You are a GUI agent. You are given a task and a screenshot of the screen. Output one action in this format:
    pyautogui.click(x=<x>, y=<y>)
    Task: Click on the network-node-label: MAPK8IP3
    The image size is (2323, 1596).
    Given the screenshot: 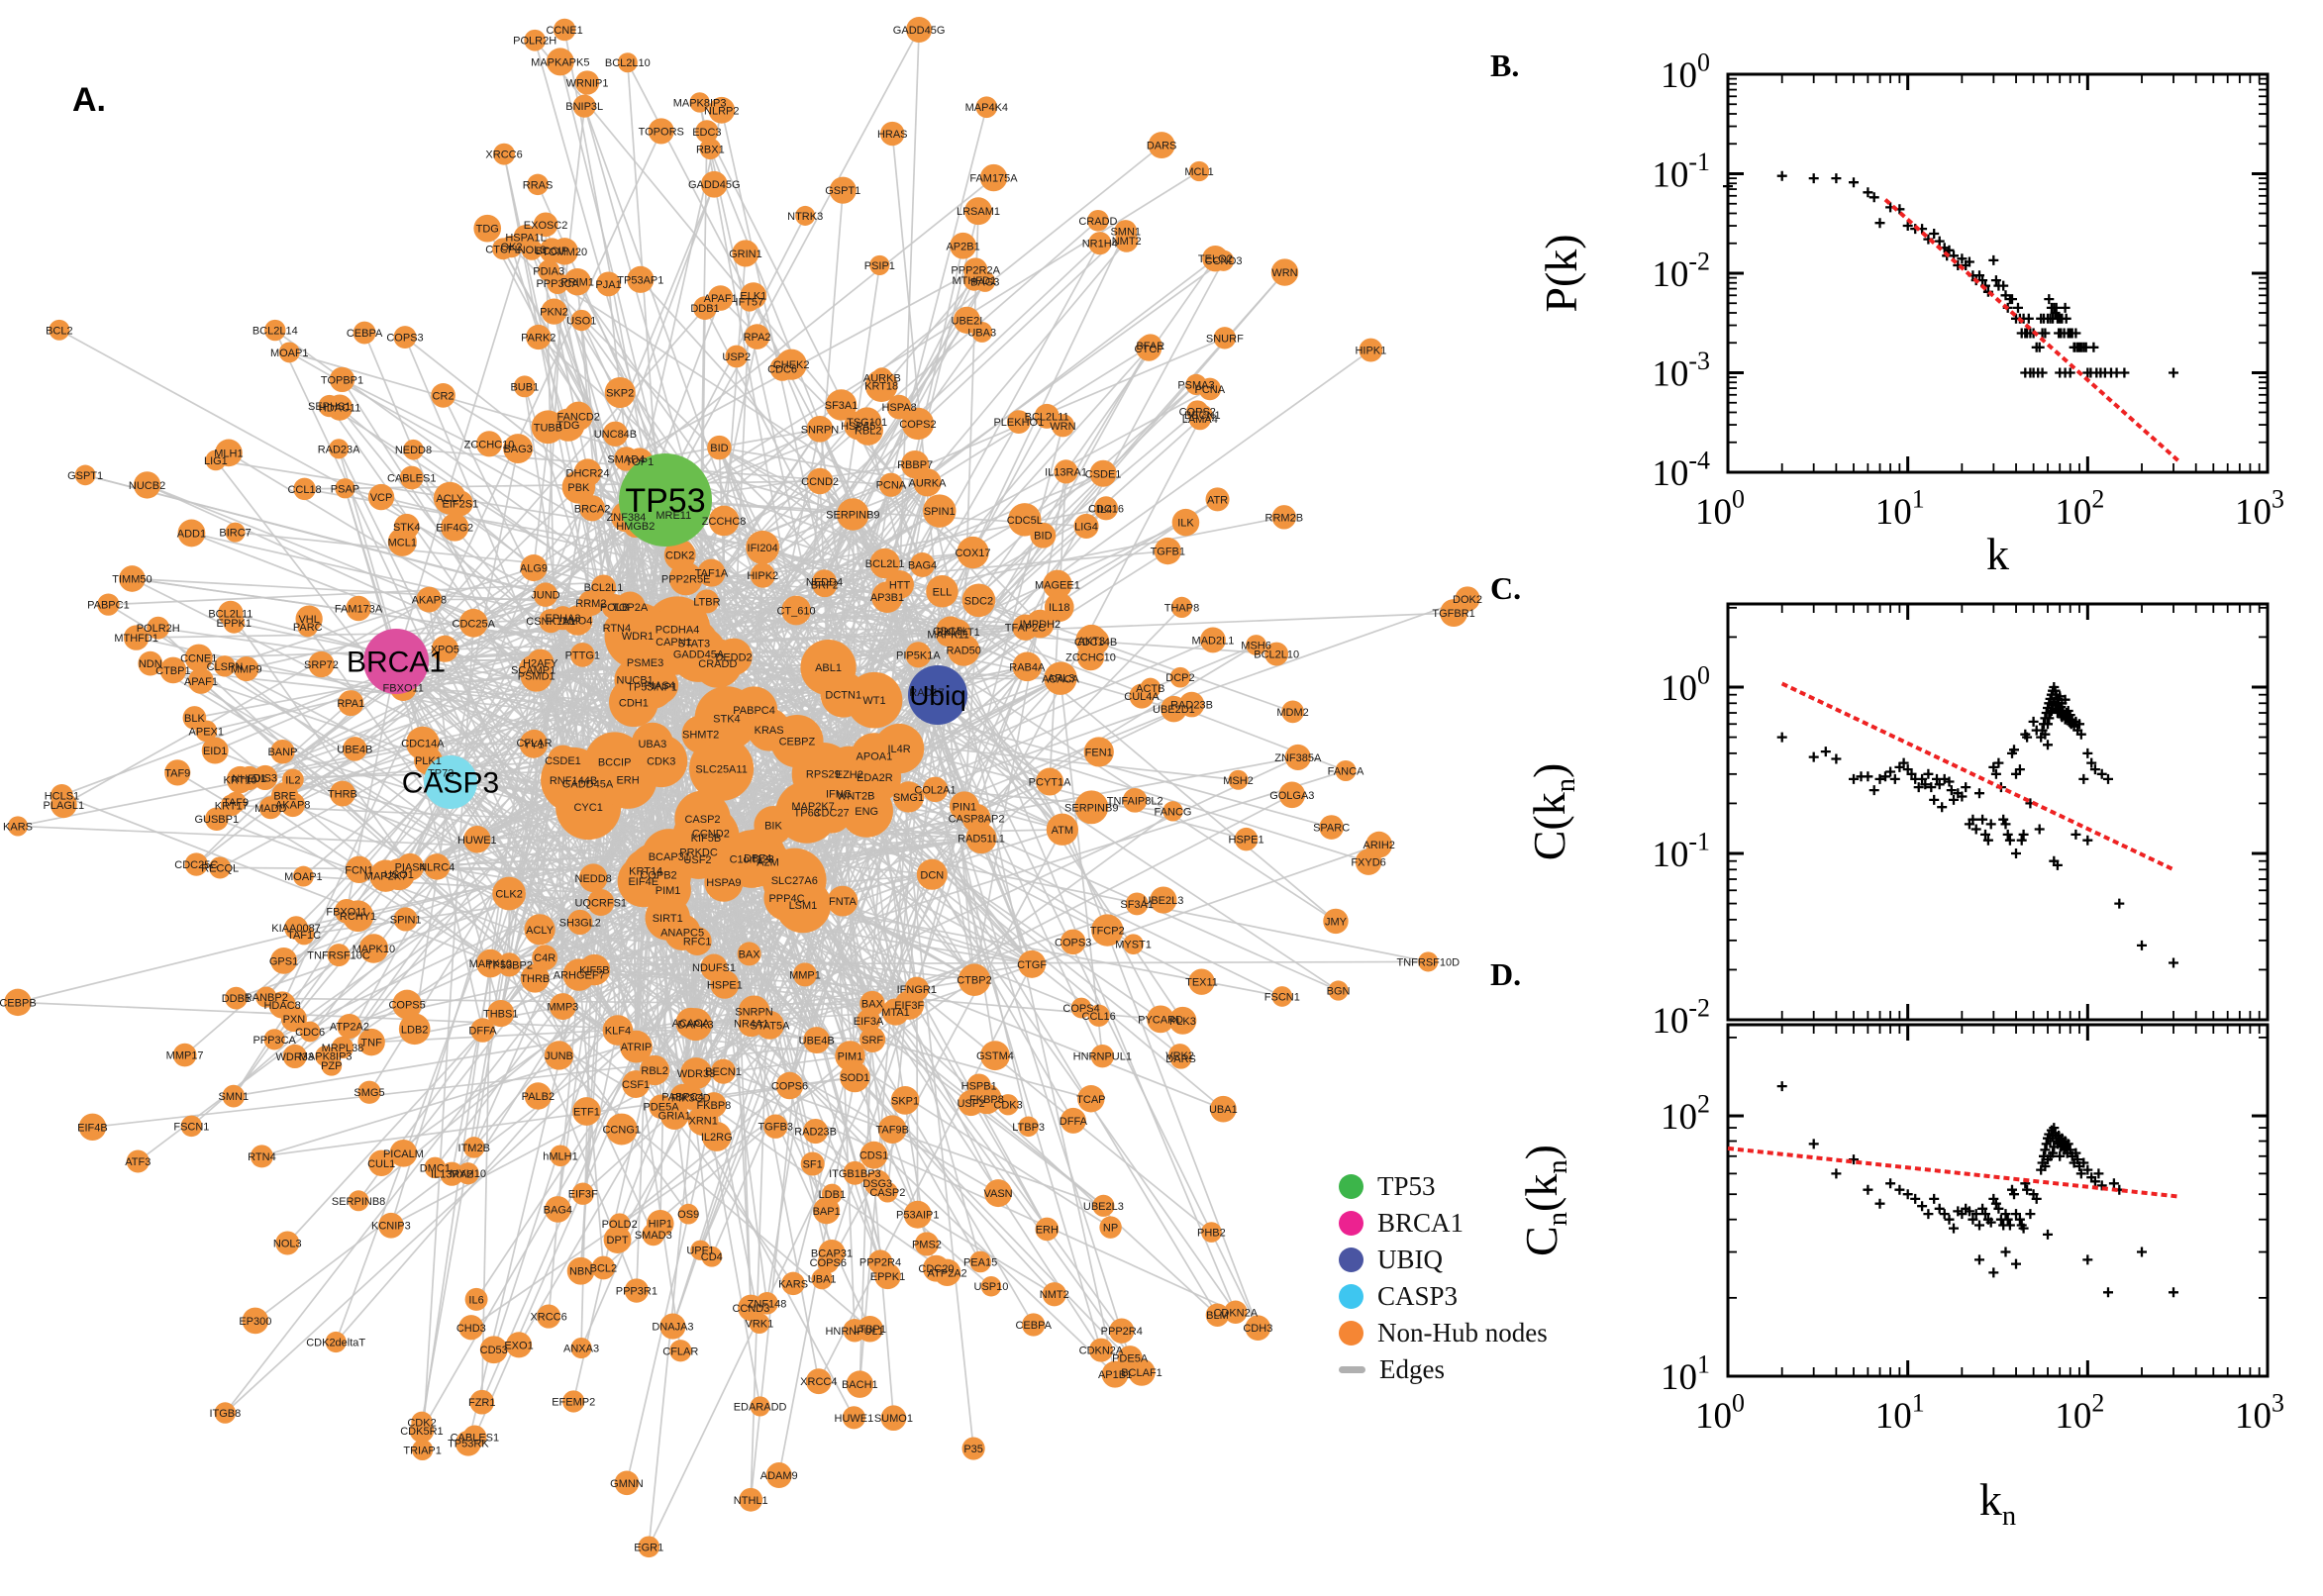 What is the action you would take?
    pyautogui.click(x=326, y=1057)
    